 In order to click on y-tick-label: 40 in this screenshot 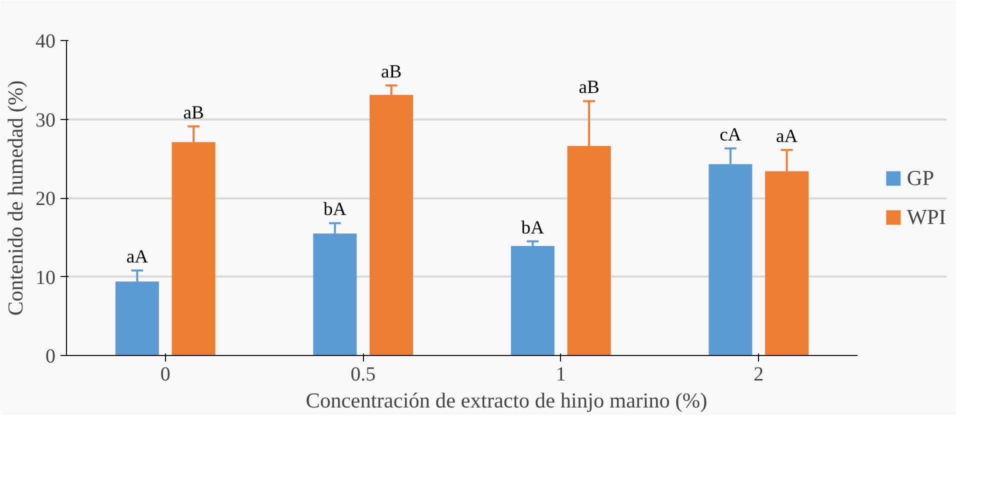, I will do `click(46, 41)`.